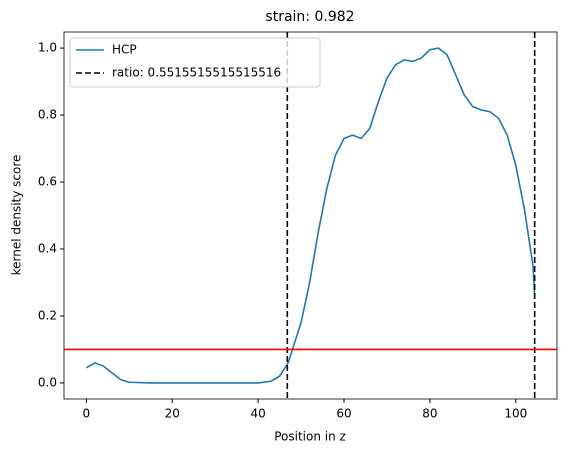  Describe the element at coordinates (195, 62) in the screenshot. I see `legend-box` at that location.